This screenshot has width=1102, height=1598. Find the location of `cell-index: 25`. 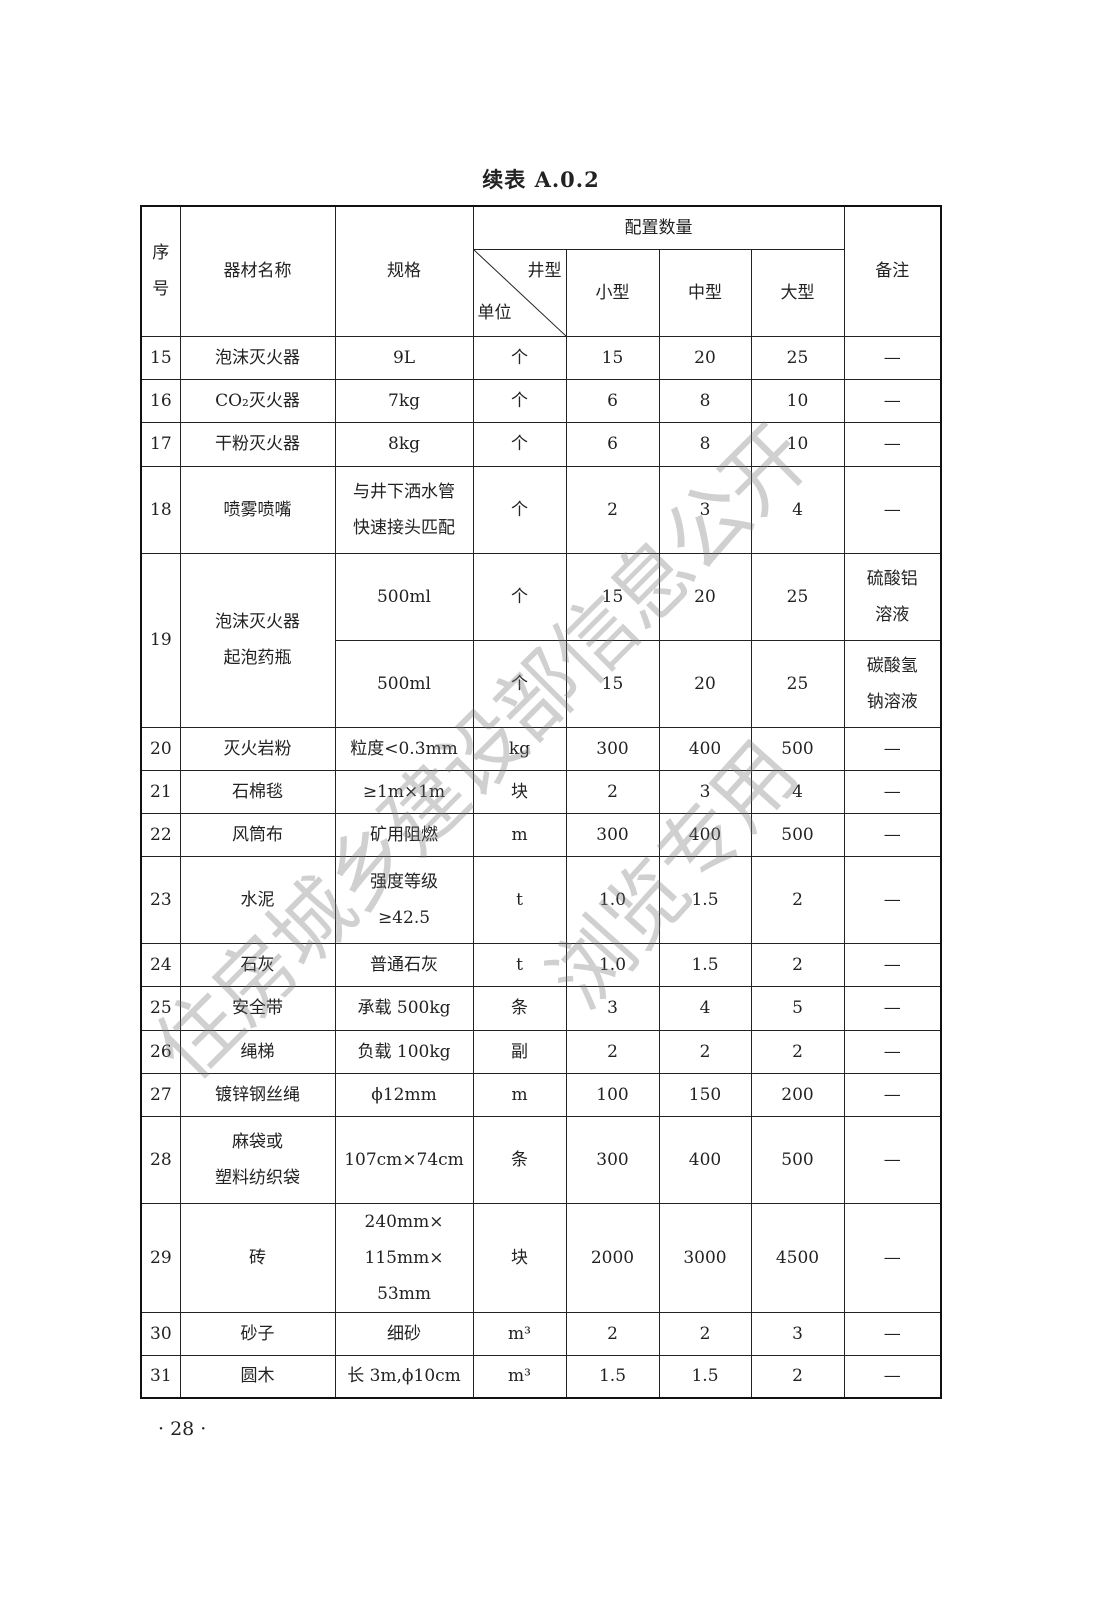

cell-index: 25 is located at coordinates (160, 1008).